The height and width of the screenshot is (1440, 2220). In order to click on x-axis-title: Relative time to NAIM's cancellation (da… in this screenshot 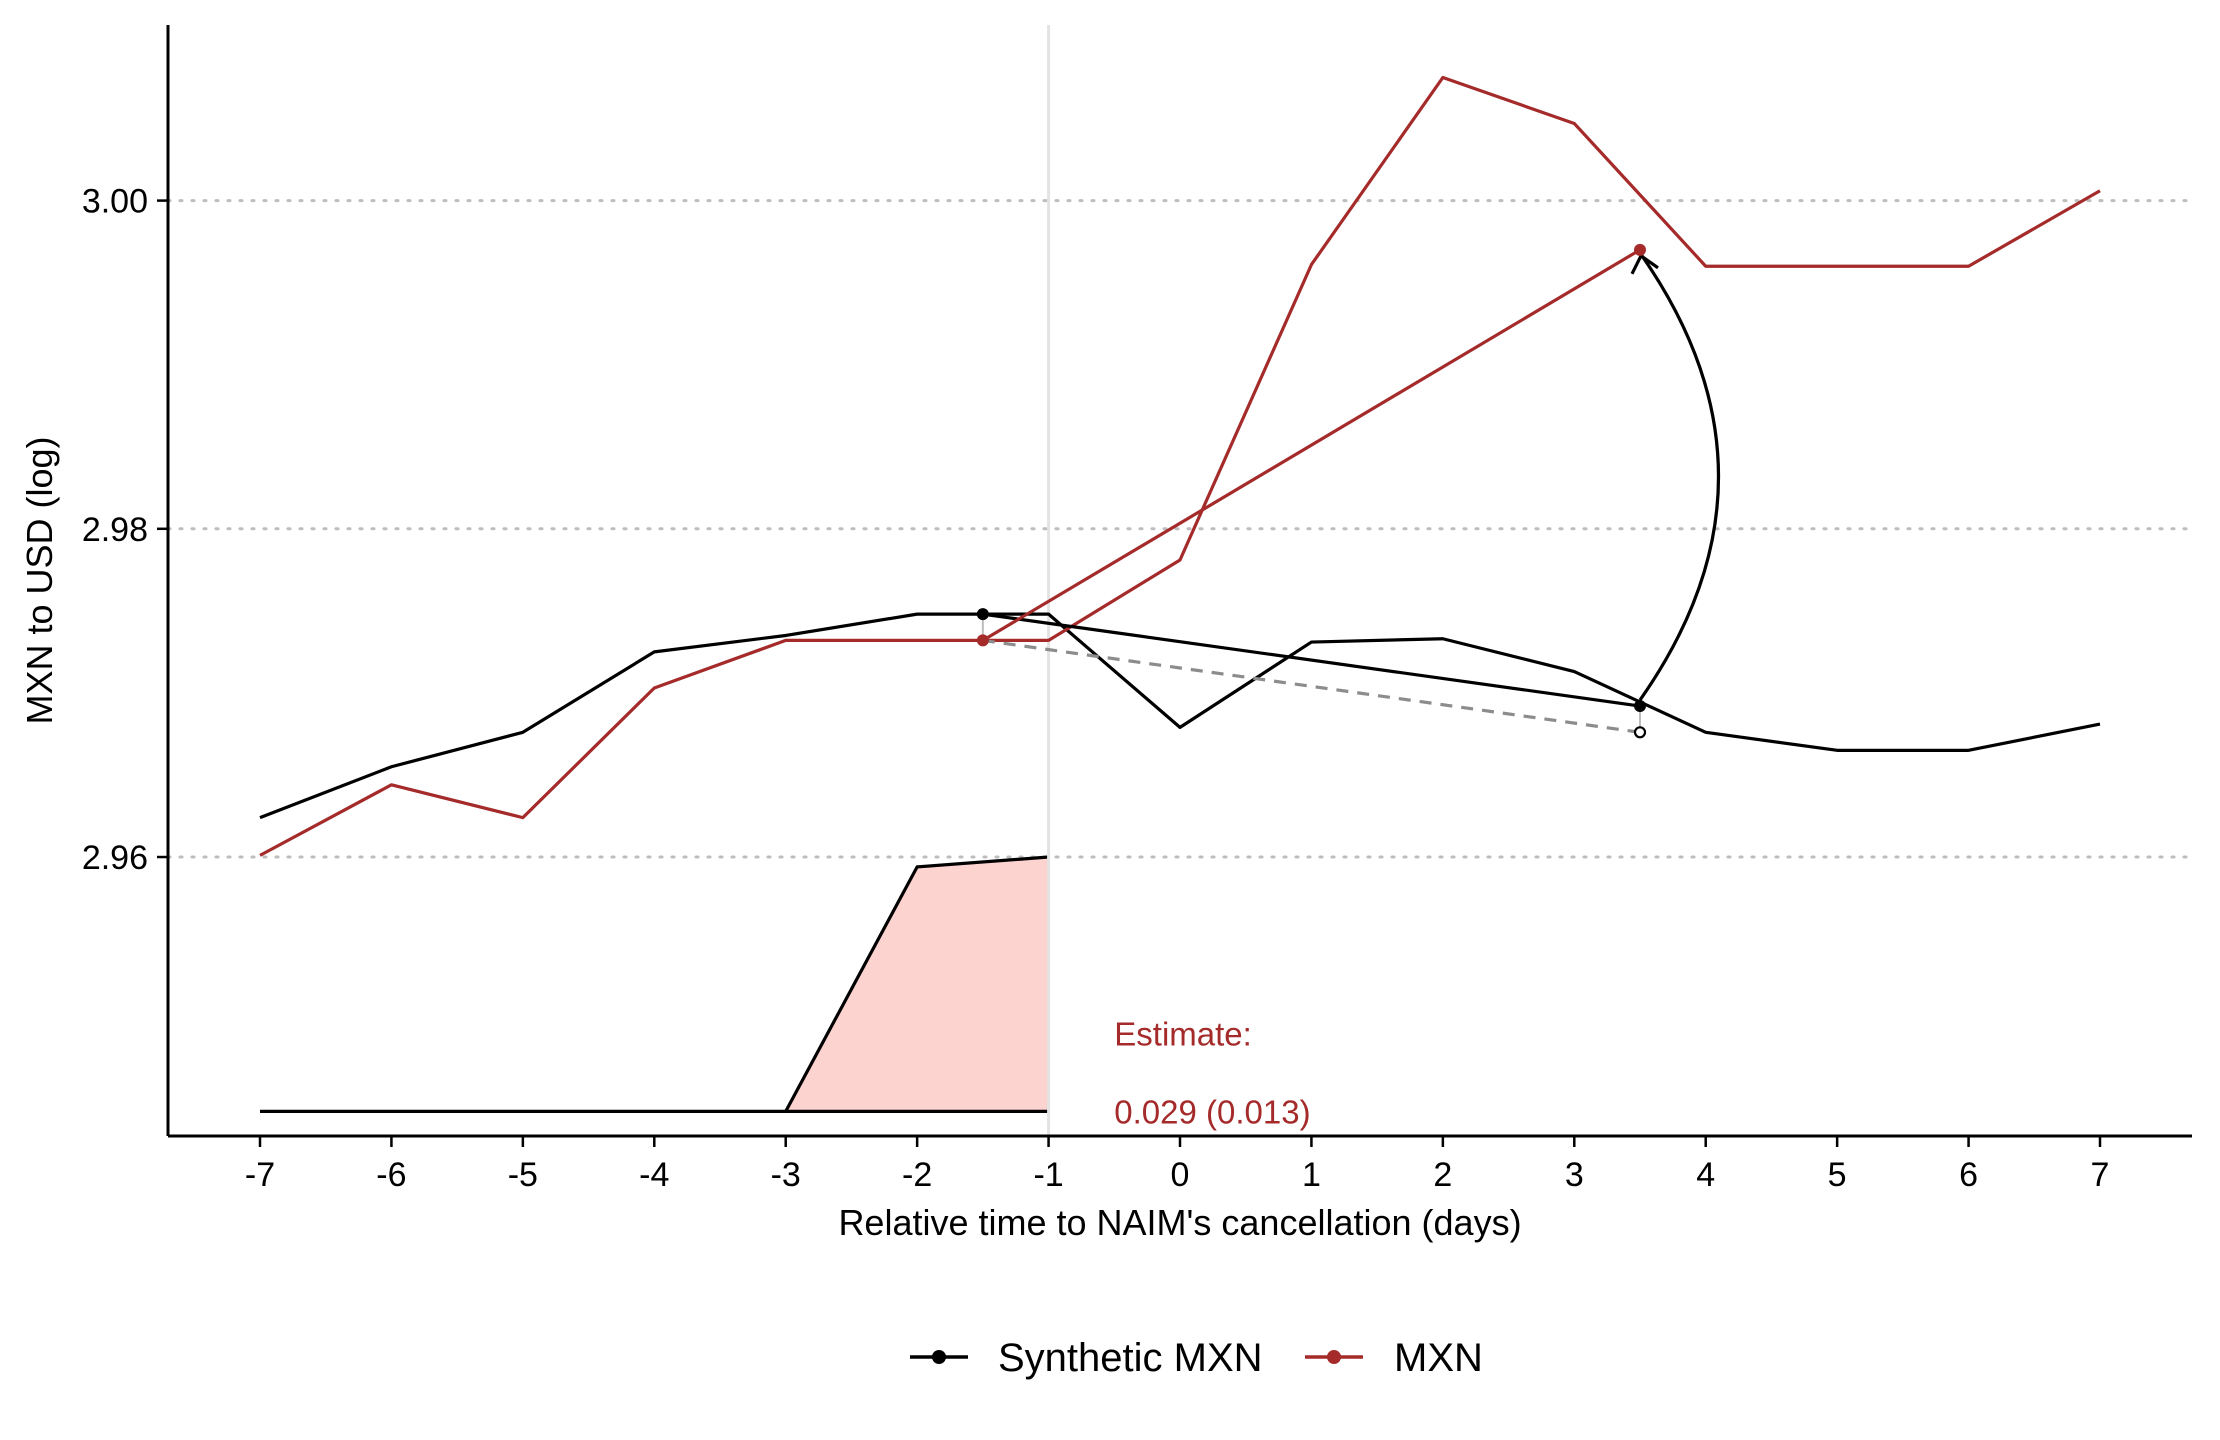, I will do `click(1179, 1222)`.